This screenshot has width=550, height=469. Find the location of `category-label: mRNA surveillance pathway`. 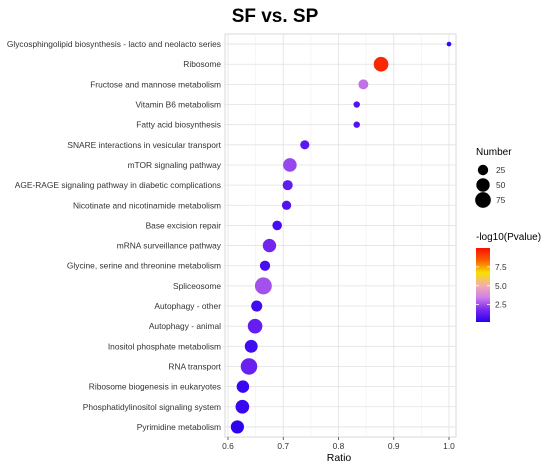

category-label: mRNA surveillance pathway is located at coordinates (169, 246).